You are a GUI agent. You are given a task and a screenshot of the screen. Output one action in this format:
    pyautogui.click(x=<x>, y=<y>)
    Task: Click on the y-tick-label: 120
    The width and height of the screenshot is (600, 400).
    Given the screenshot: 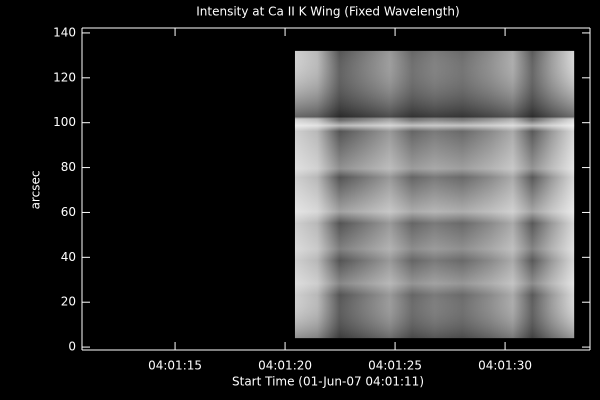 What is the action you would take?
    pyautogui.click(x=64, y=77)
    